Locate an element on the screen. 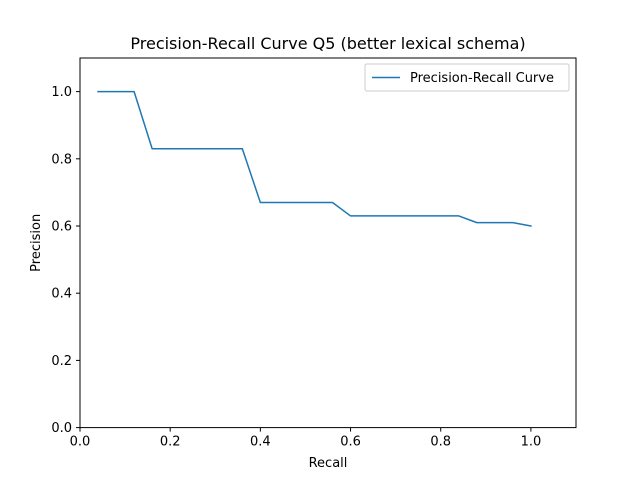 The width and height of the screenshot is (640, 484). x-tick-label: 0.4 is located at coordinates (260, 442).